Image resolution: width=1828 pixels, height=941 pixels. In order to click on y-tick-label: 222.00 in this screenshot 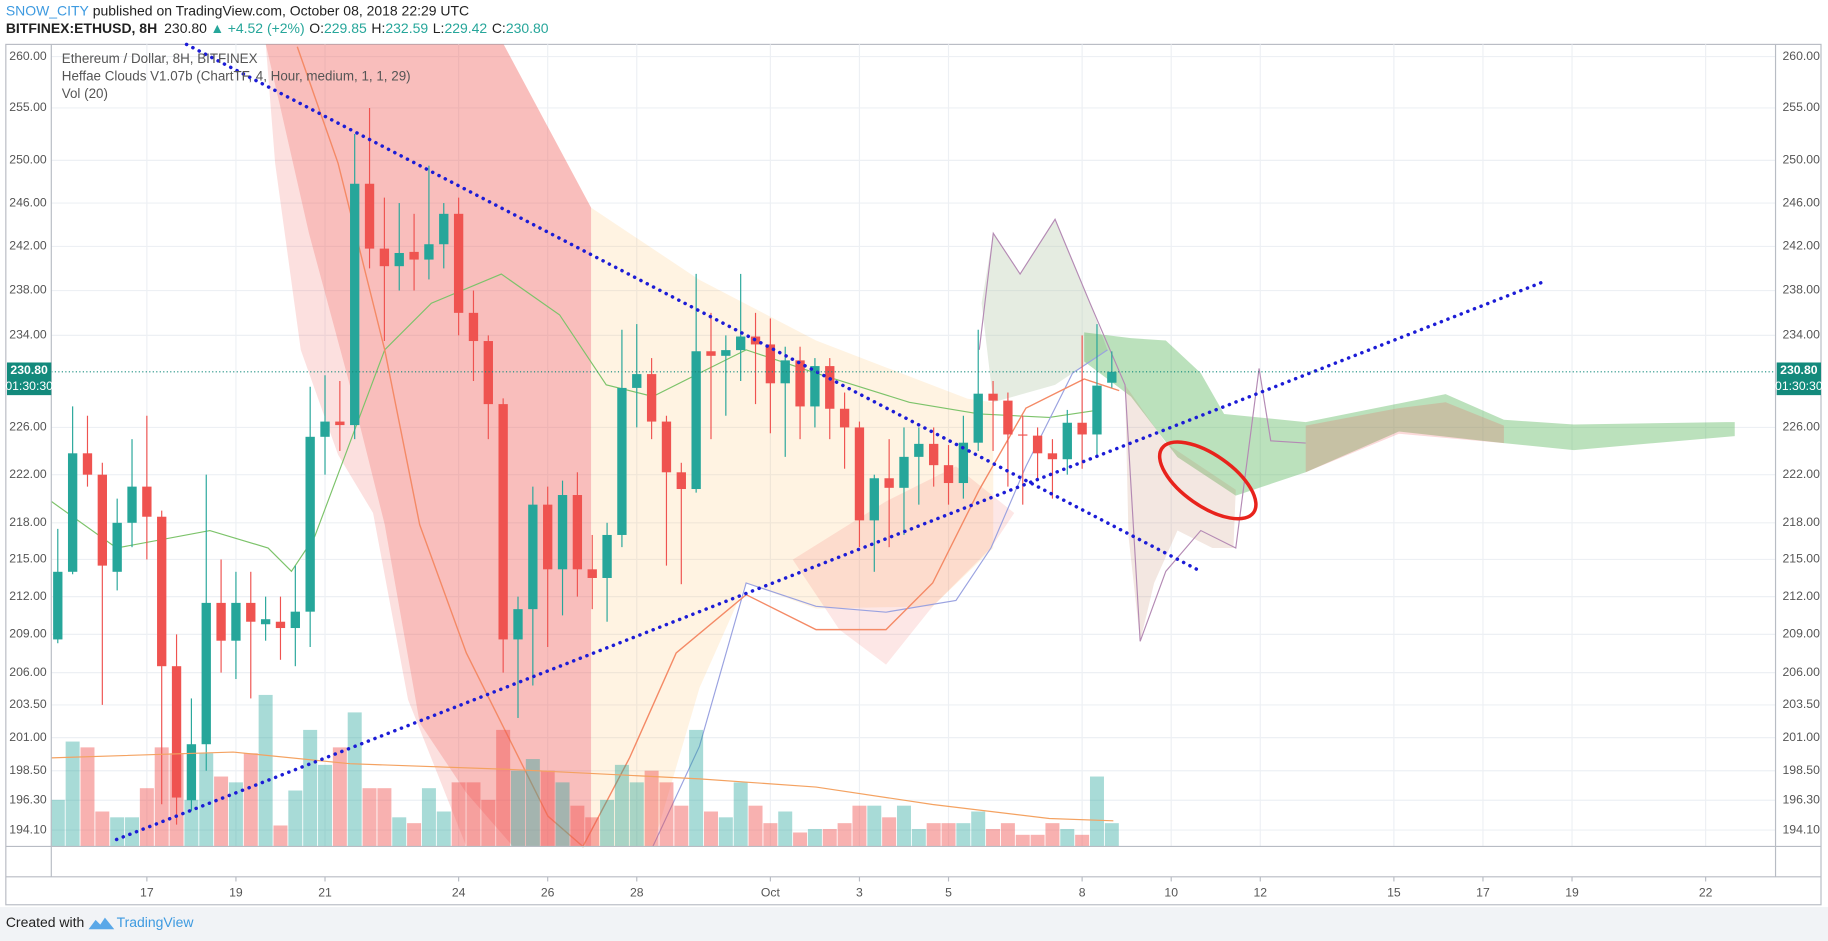, I will do `click(1801, 474)`.